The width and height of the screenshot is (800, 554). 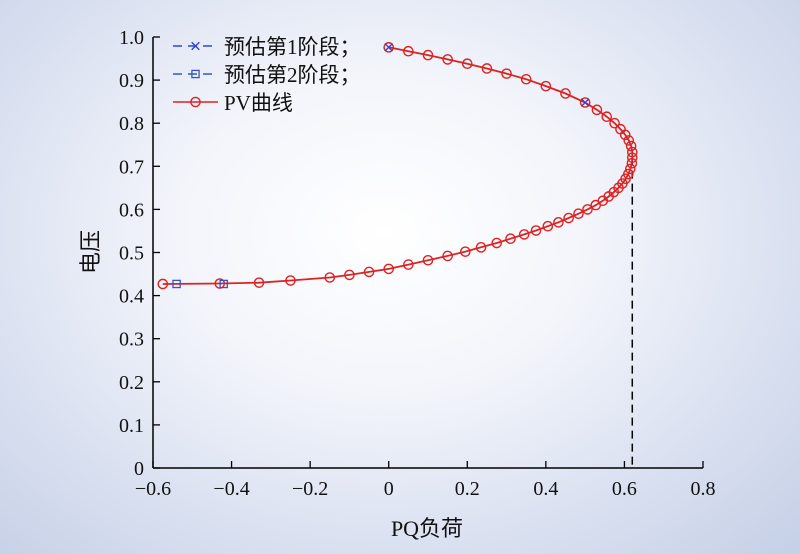 What do you see at coordinates (131, 167) in the screenshot?
I see `y-tick-label: 0.7` at bounding box center [131, 167].